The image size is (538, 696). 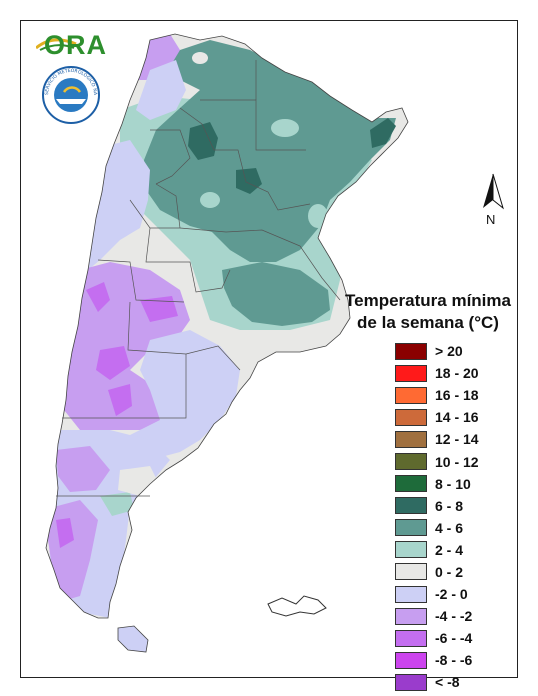 I want to click on legend-item: -8 - -6, so click(x=459, y=660).